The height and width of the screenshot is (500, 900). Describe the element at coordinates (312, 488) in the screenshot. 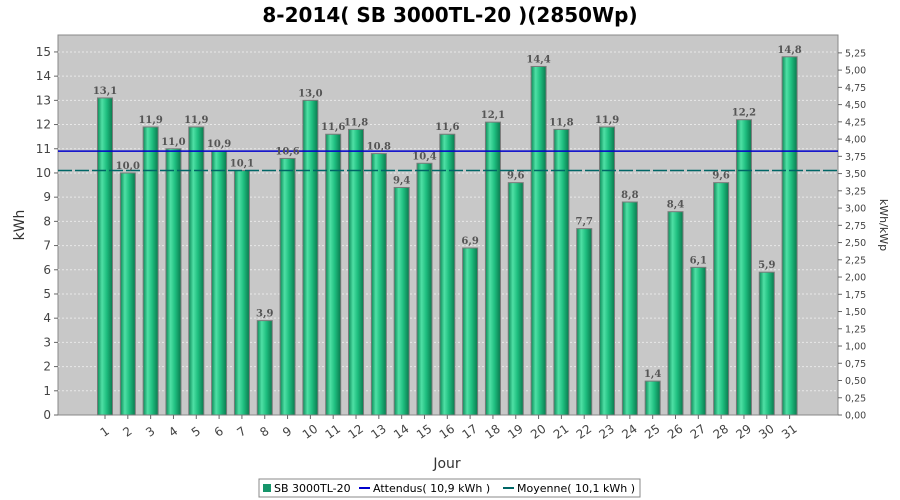

I see `legend-label-series: SB 3000TL-20` at that location.